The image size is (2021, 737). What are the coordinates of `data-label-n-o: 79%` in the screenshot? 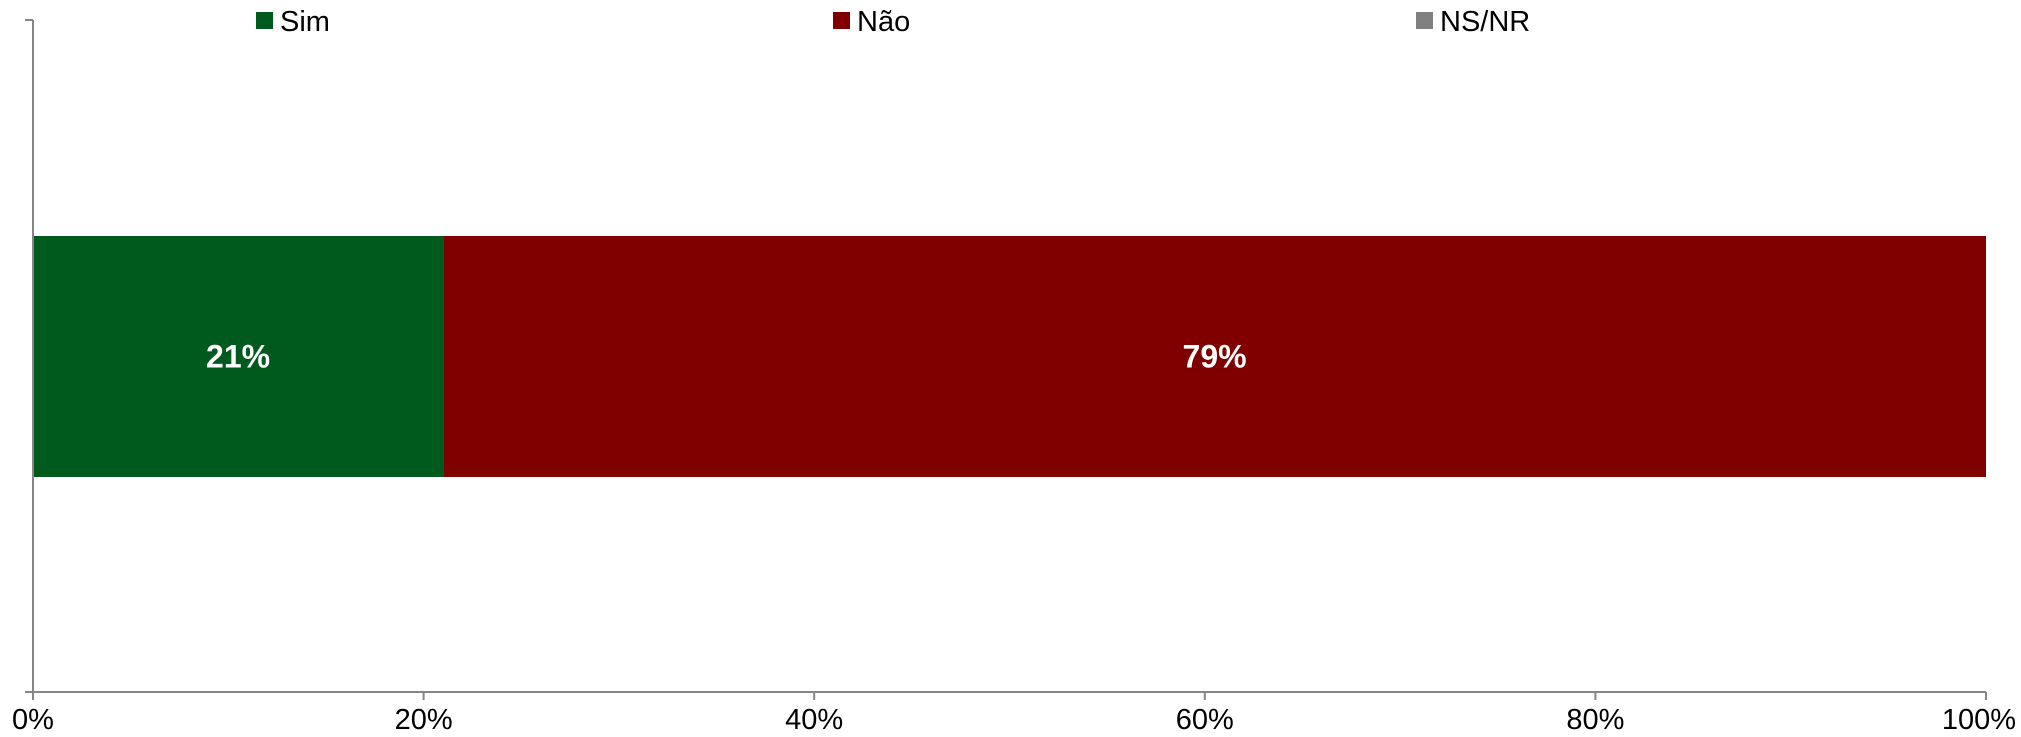 It's located at (1215, 357).